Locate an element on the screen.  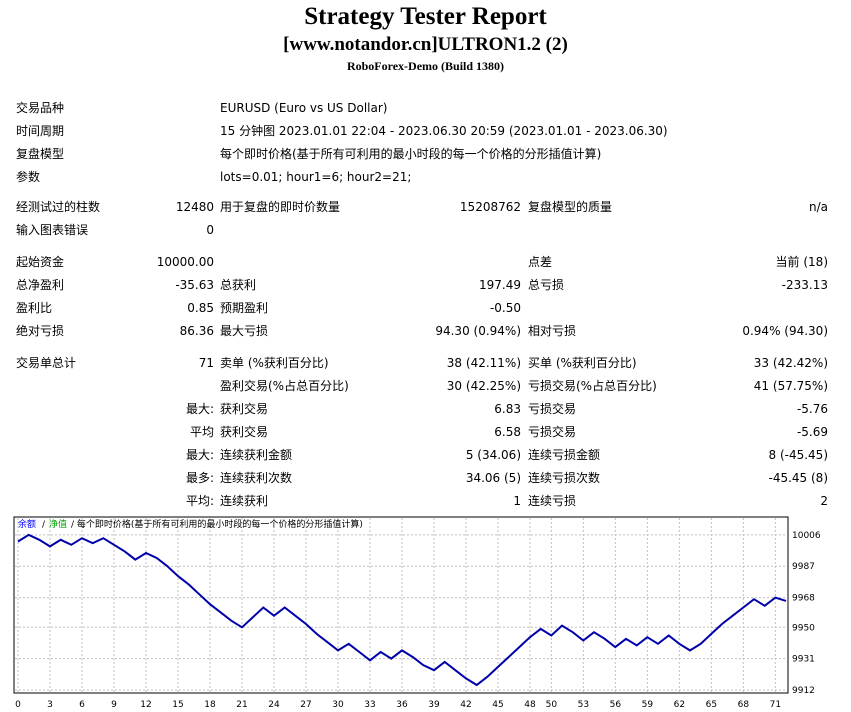
average-profit-value: 6.58 is located at coordinates (507, 432).